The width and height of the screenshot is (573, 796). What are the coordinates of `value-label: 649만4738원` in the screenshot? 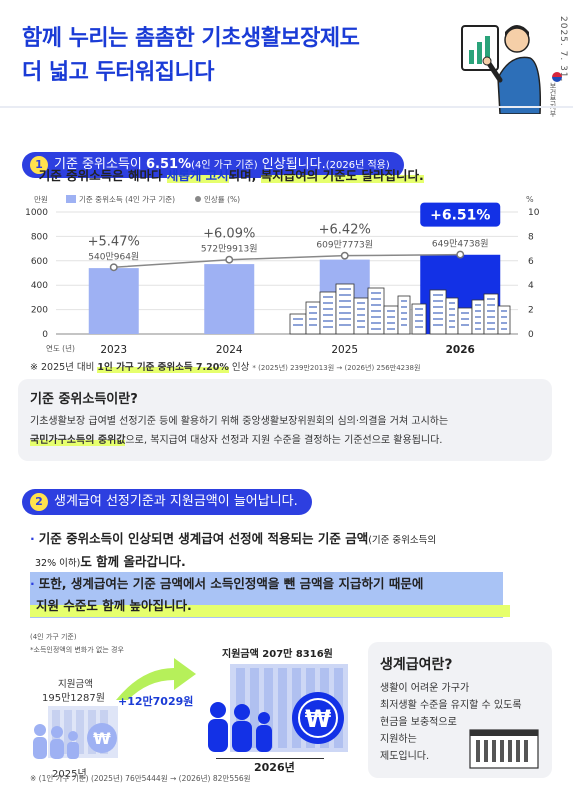 It's located at (460, 244).